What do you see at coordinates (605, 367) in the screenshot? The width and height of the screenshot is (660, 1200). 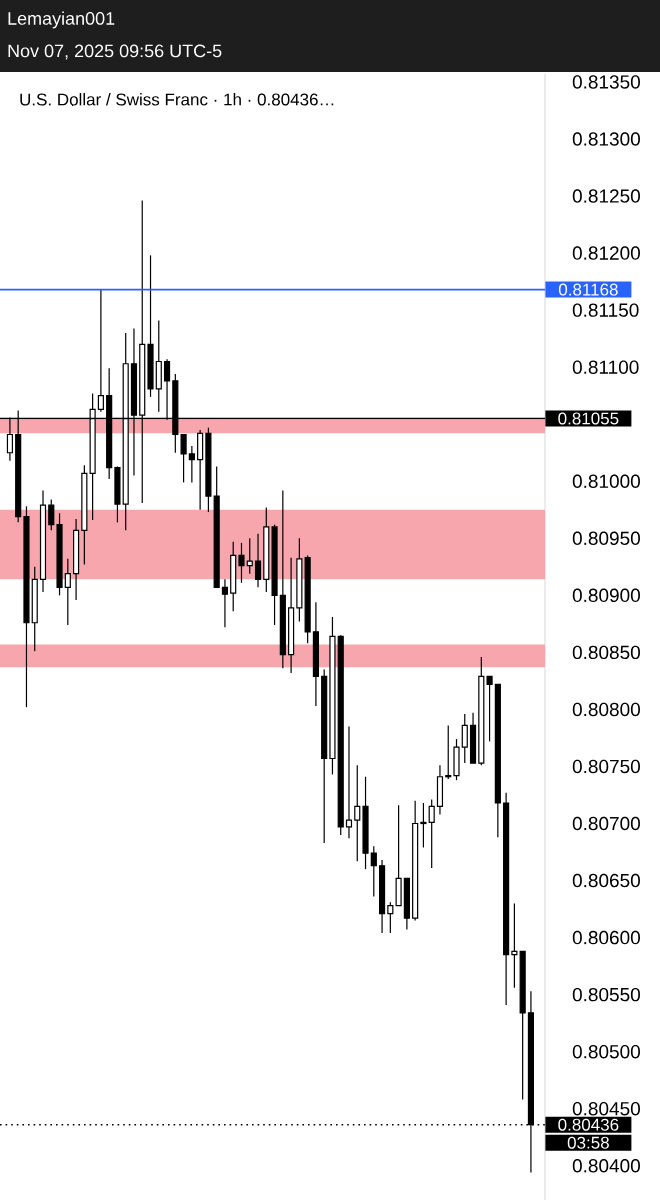 I see `y-tick-label: 0.81100` at bounding box center [605, 367].